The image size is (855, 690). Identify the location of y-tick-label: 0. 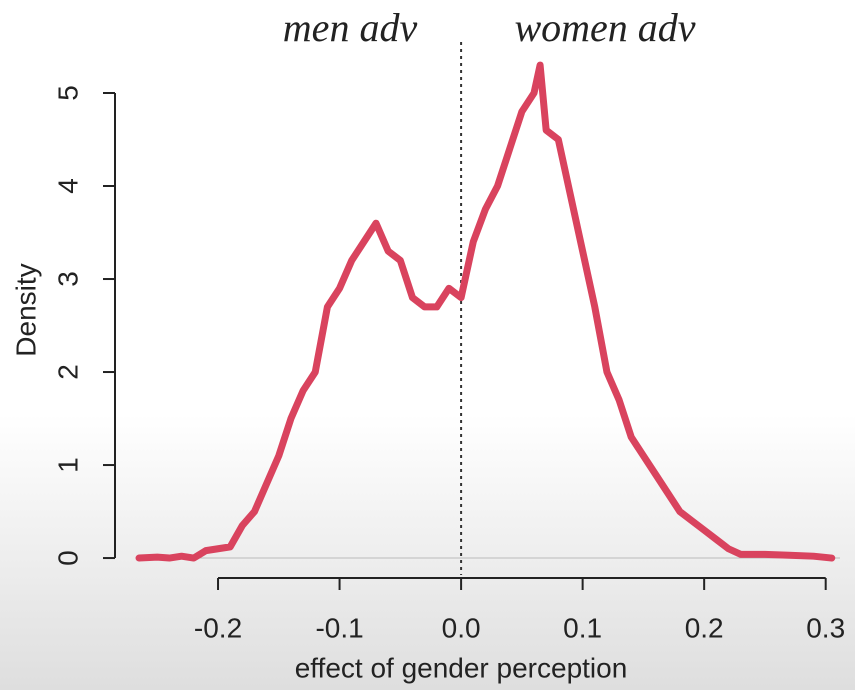
(67, 558).